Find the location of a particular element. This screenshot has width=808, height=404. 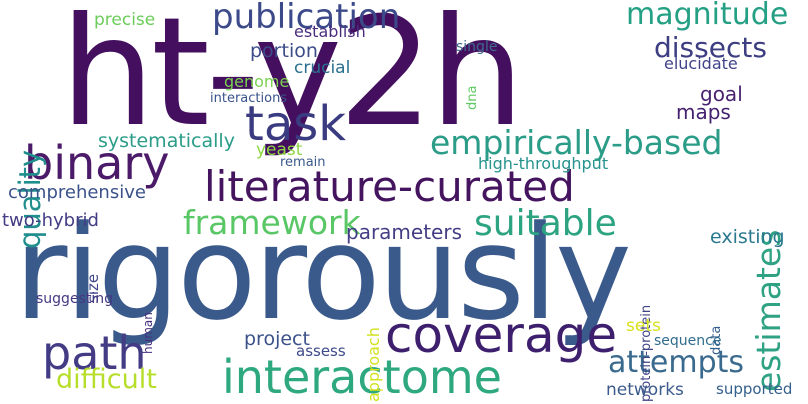

word-portion: portion is located at coordinates (284, 51).